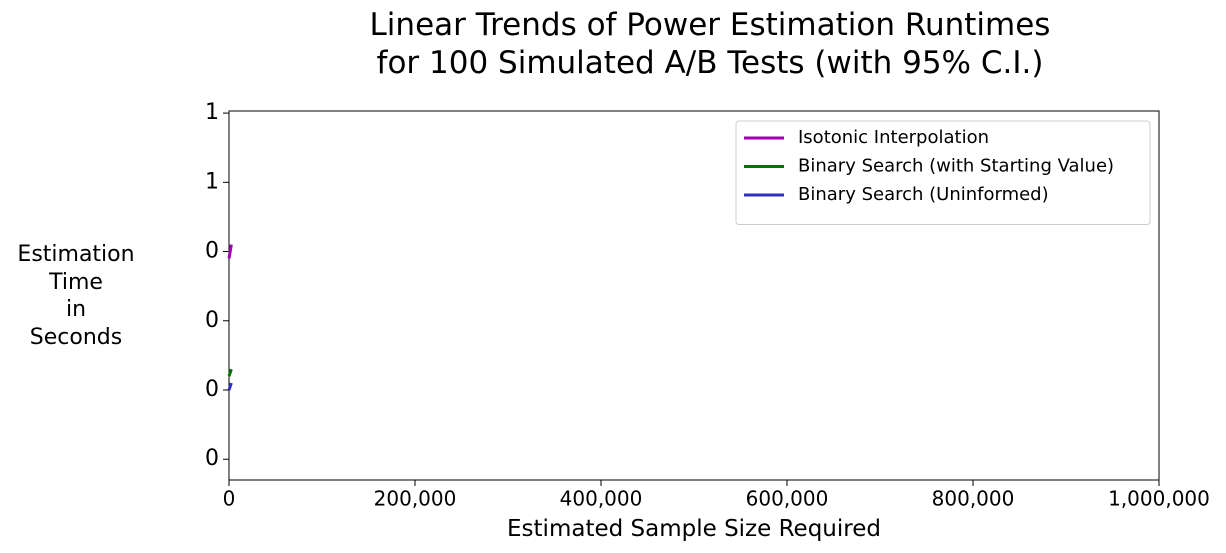 The height and width of the screenshot is (553, 1226). I want to click on x-tick-label: 200,000, so click(415, 499).